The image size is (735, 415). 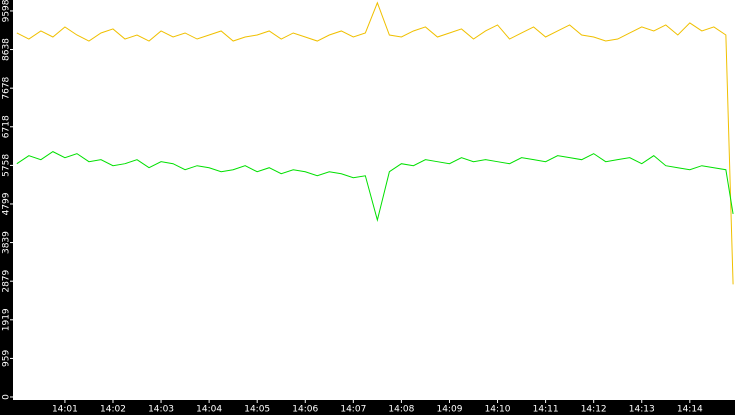 I want to click on y-tick-label: 2879, so click(x=7, y=280).